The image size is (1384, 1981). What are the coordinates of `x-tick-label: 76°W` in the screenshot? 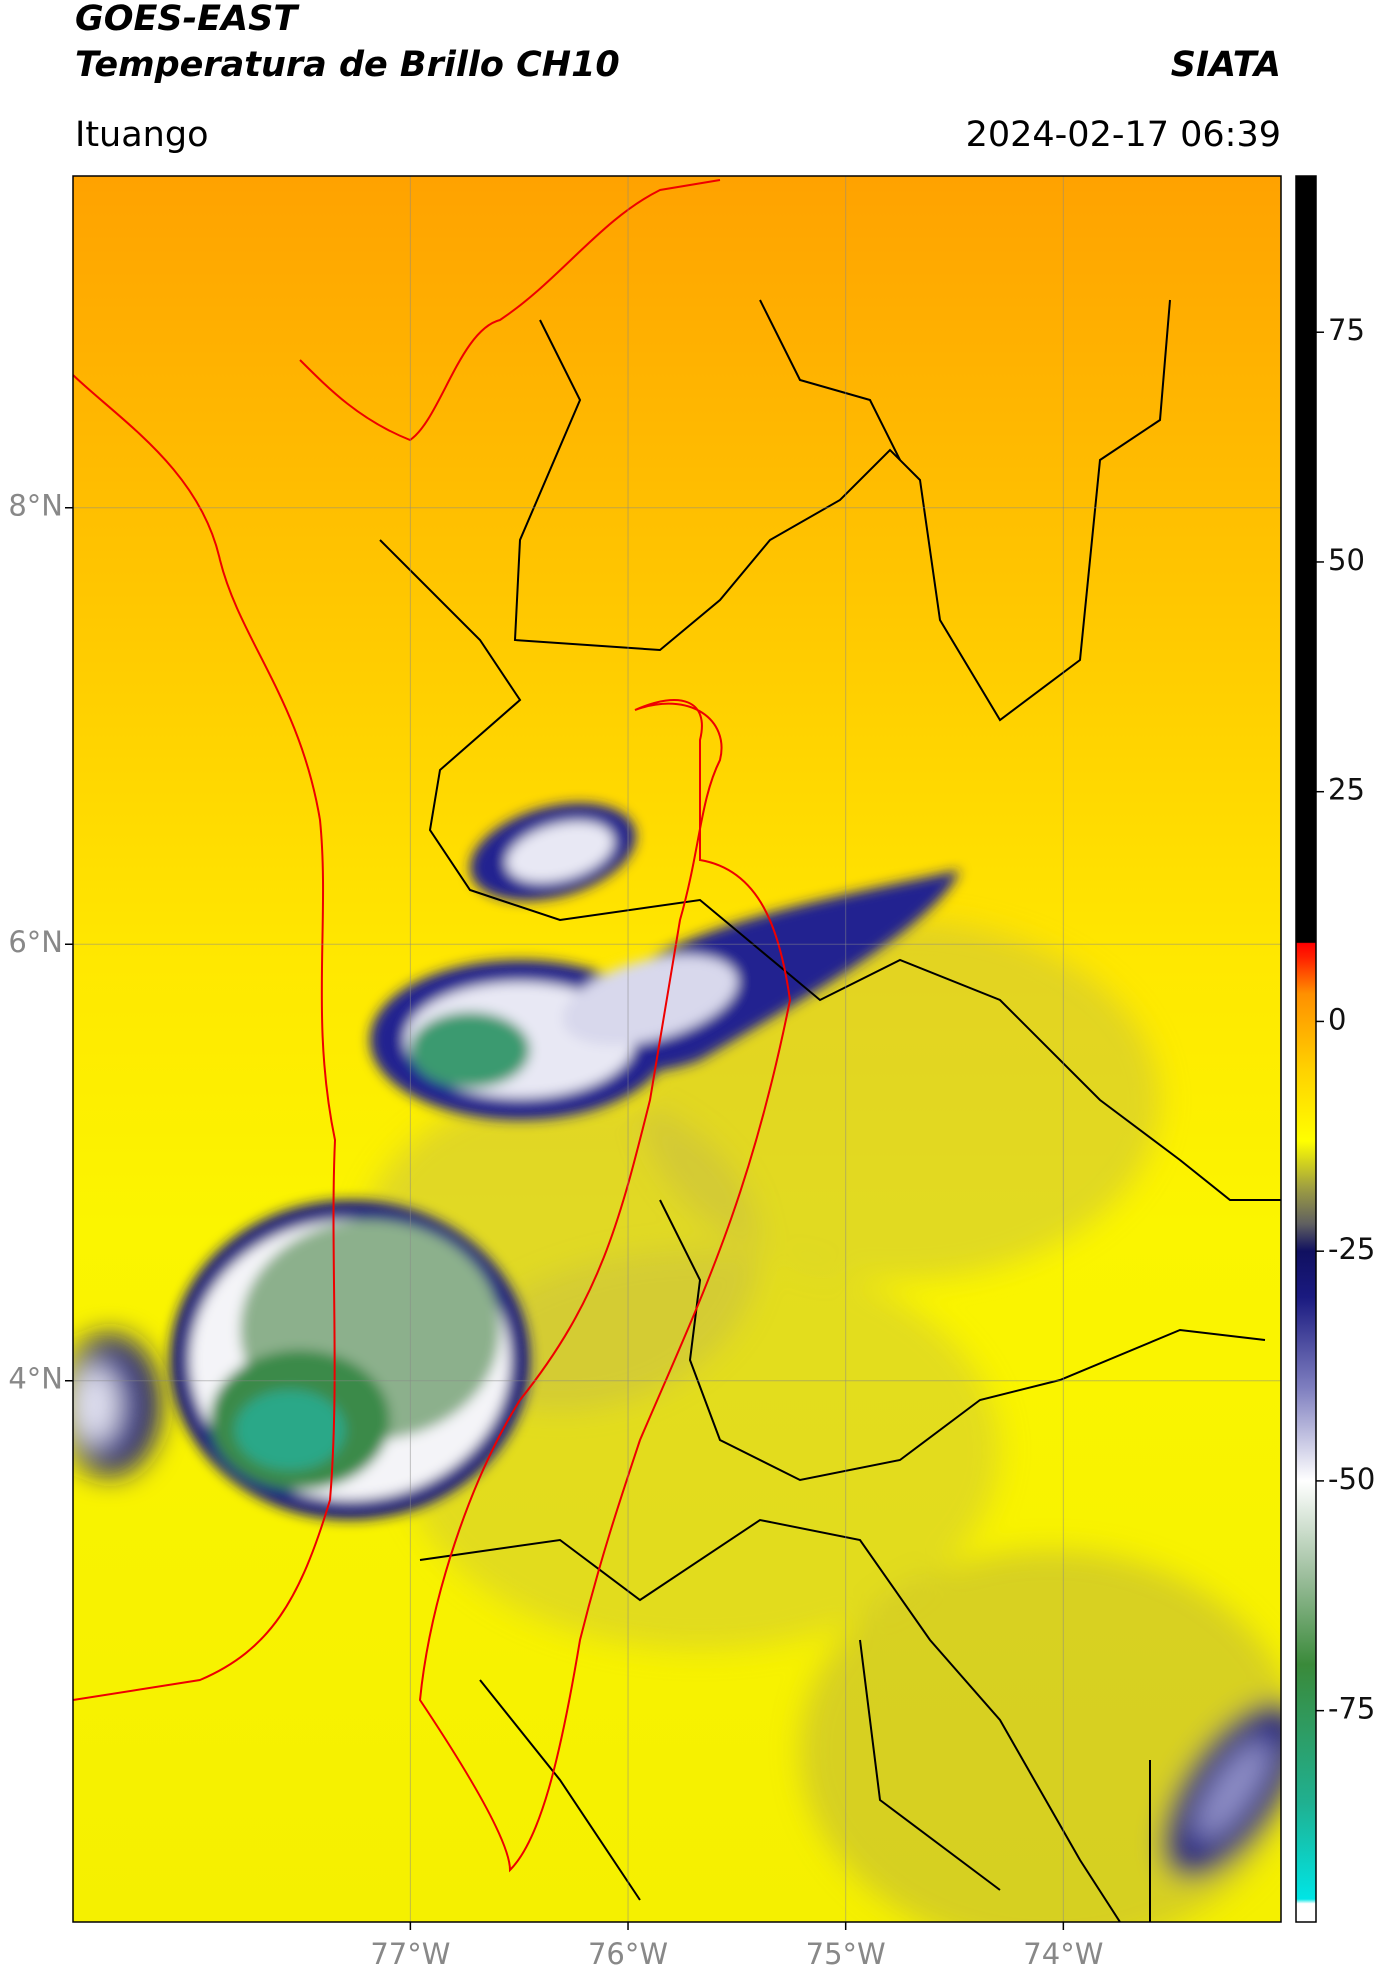 It's located at (628, 1954).